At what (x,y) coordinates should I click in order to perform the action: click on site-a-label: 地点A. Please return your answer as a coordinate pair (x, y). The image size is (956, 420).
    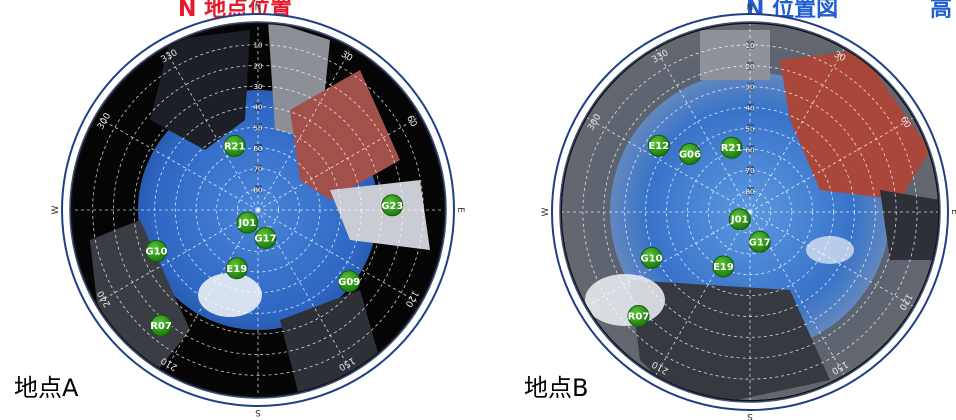
    Looking at the image, I should click on (46, 388).